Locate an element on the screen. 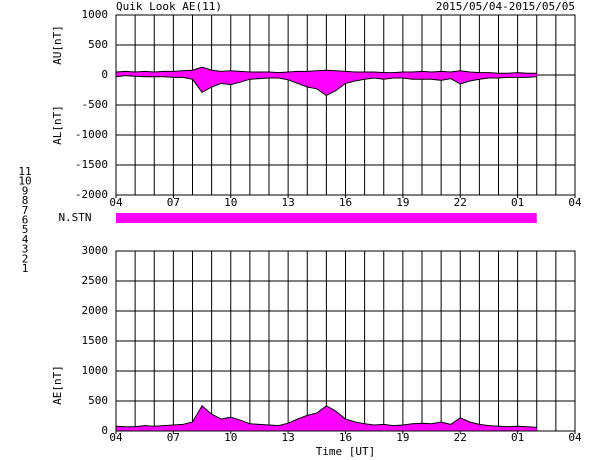  station-legend-label: 10 is located at coordinates (24, 181).